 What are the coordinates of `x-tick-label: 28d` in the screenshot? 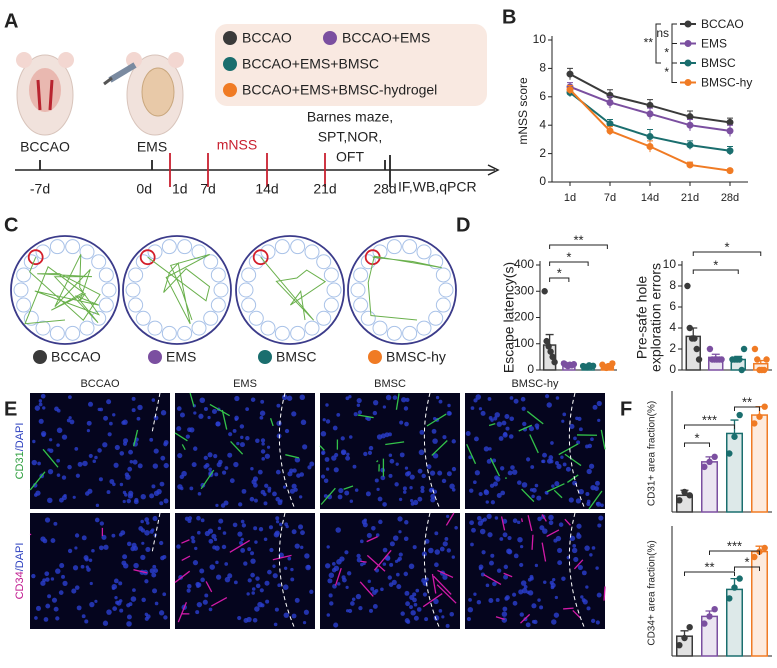 It's located at (730, 198).